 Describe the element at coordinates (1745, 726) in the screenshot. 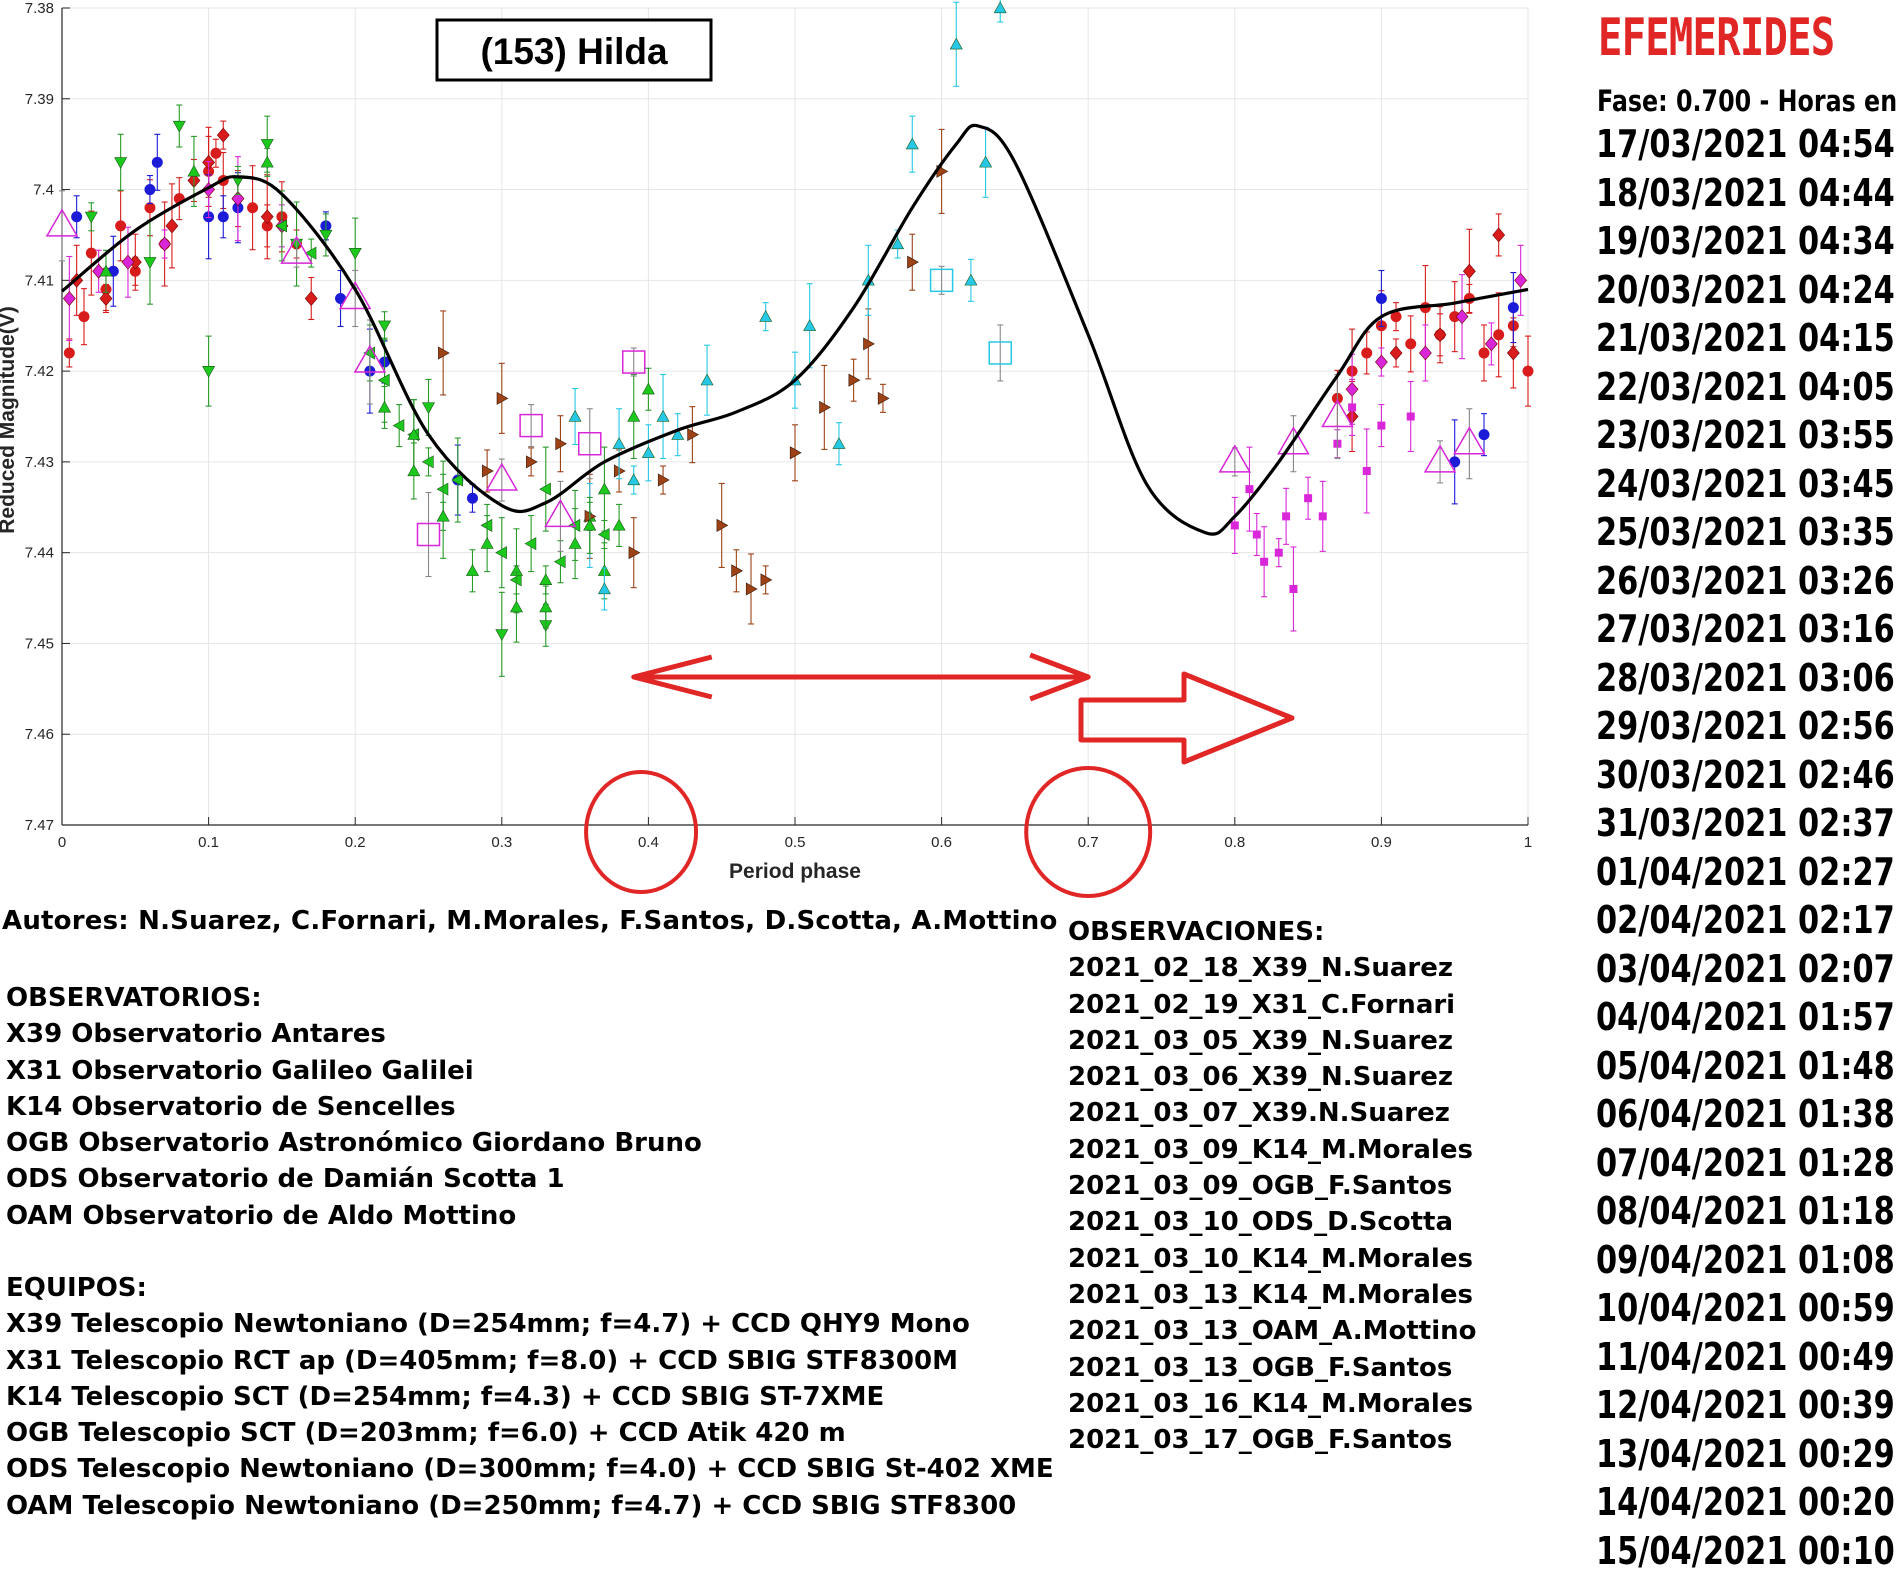

I see `efemeride-line: 29/03/2021 02:56` at that location.